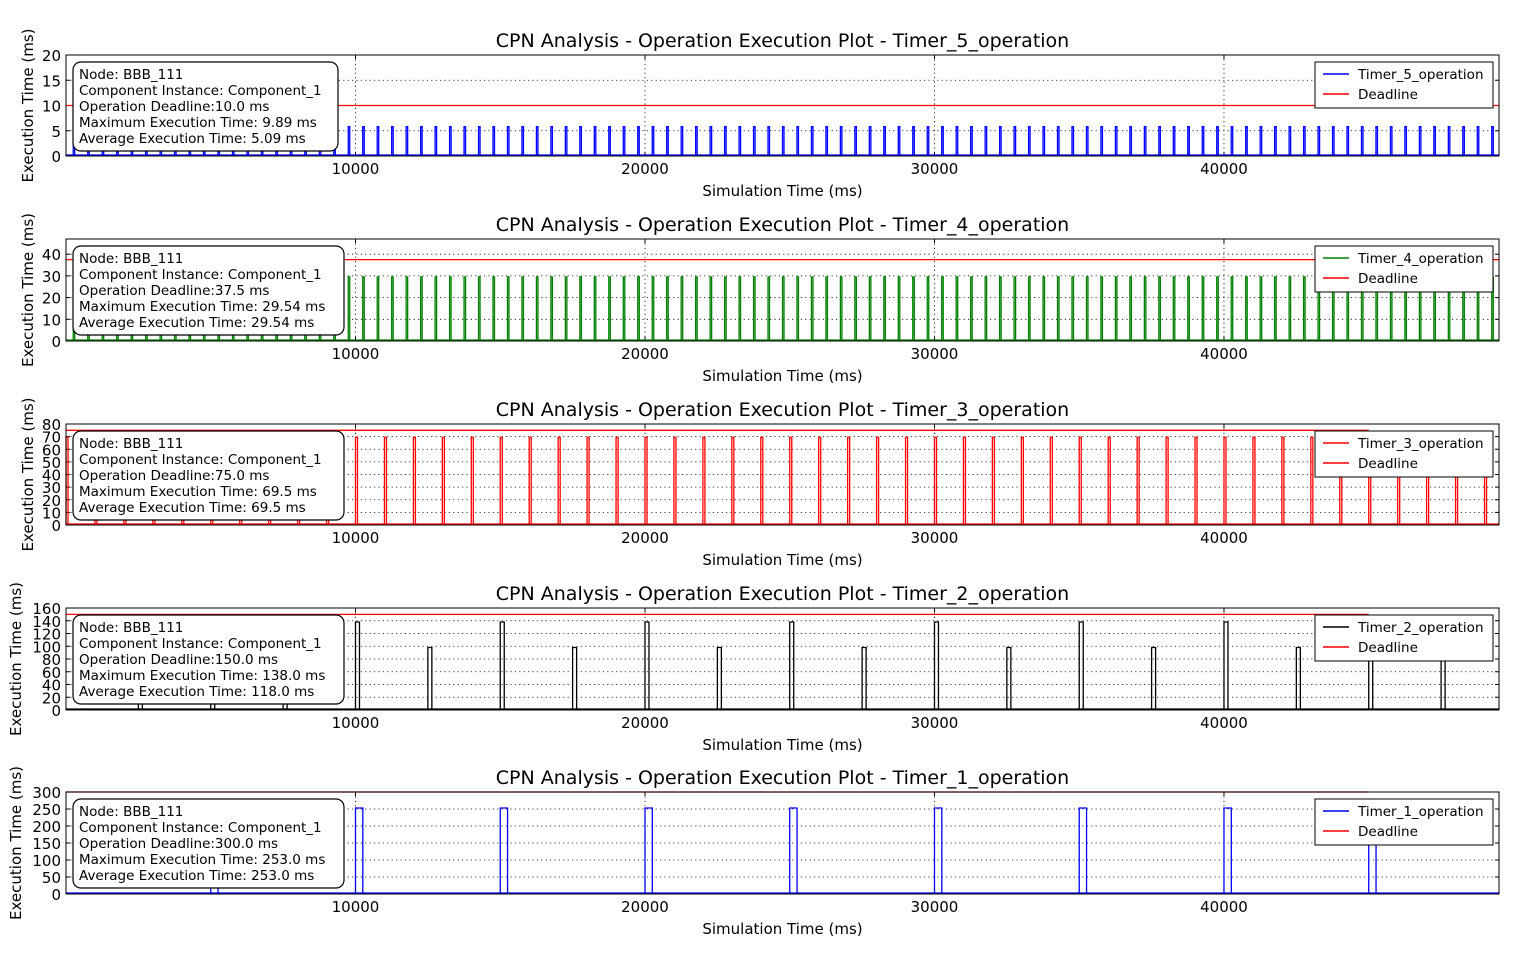  What do you see at coordinates (196, 876) in the screenshot?
I see `info-line: Average Execution Time: 253.0 ms` at bounding box center [196, 876].